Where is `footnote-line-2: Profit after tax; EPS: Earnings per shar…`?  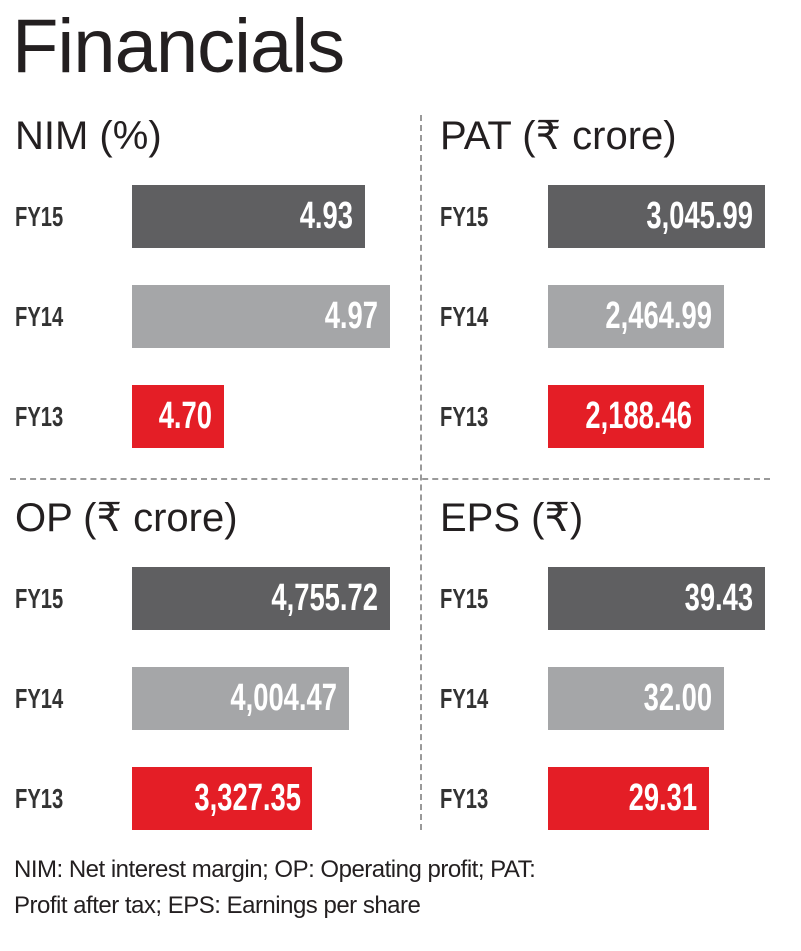
footnote-line-2: Profit after tax; EPS: Earnings per shar… is located at coordinates (217, 905).